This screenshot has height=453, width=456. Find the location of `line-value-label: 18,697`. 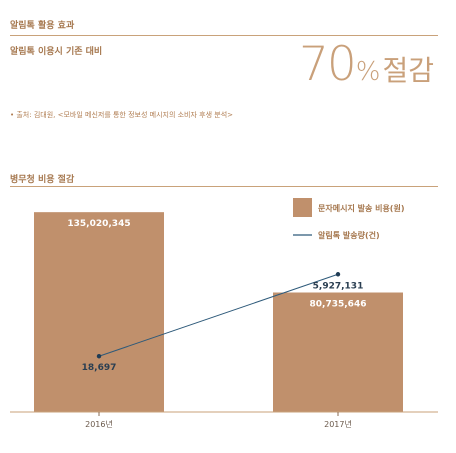

line-value-label: 18,697 is located at coordinates (99, 368).